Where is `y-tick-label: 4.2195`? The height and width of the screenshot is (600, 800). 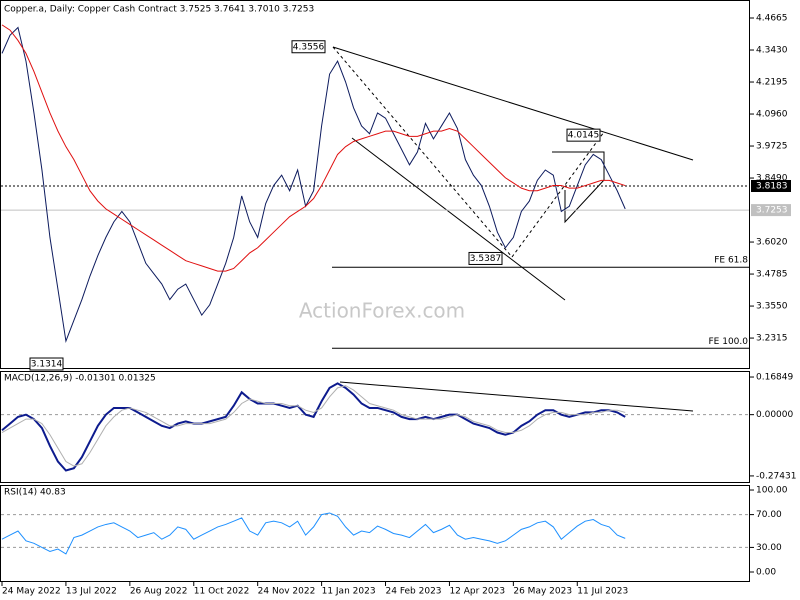
y-tick-label: 4.2195 is located at coordinates (772, 83).